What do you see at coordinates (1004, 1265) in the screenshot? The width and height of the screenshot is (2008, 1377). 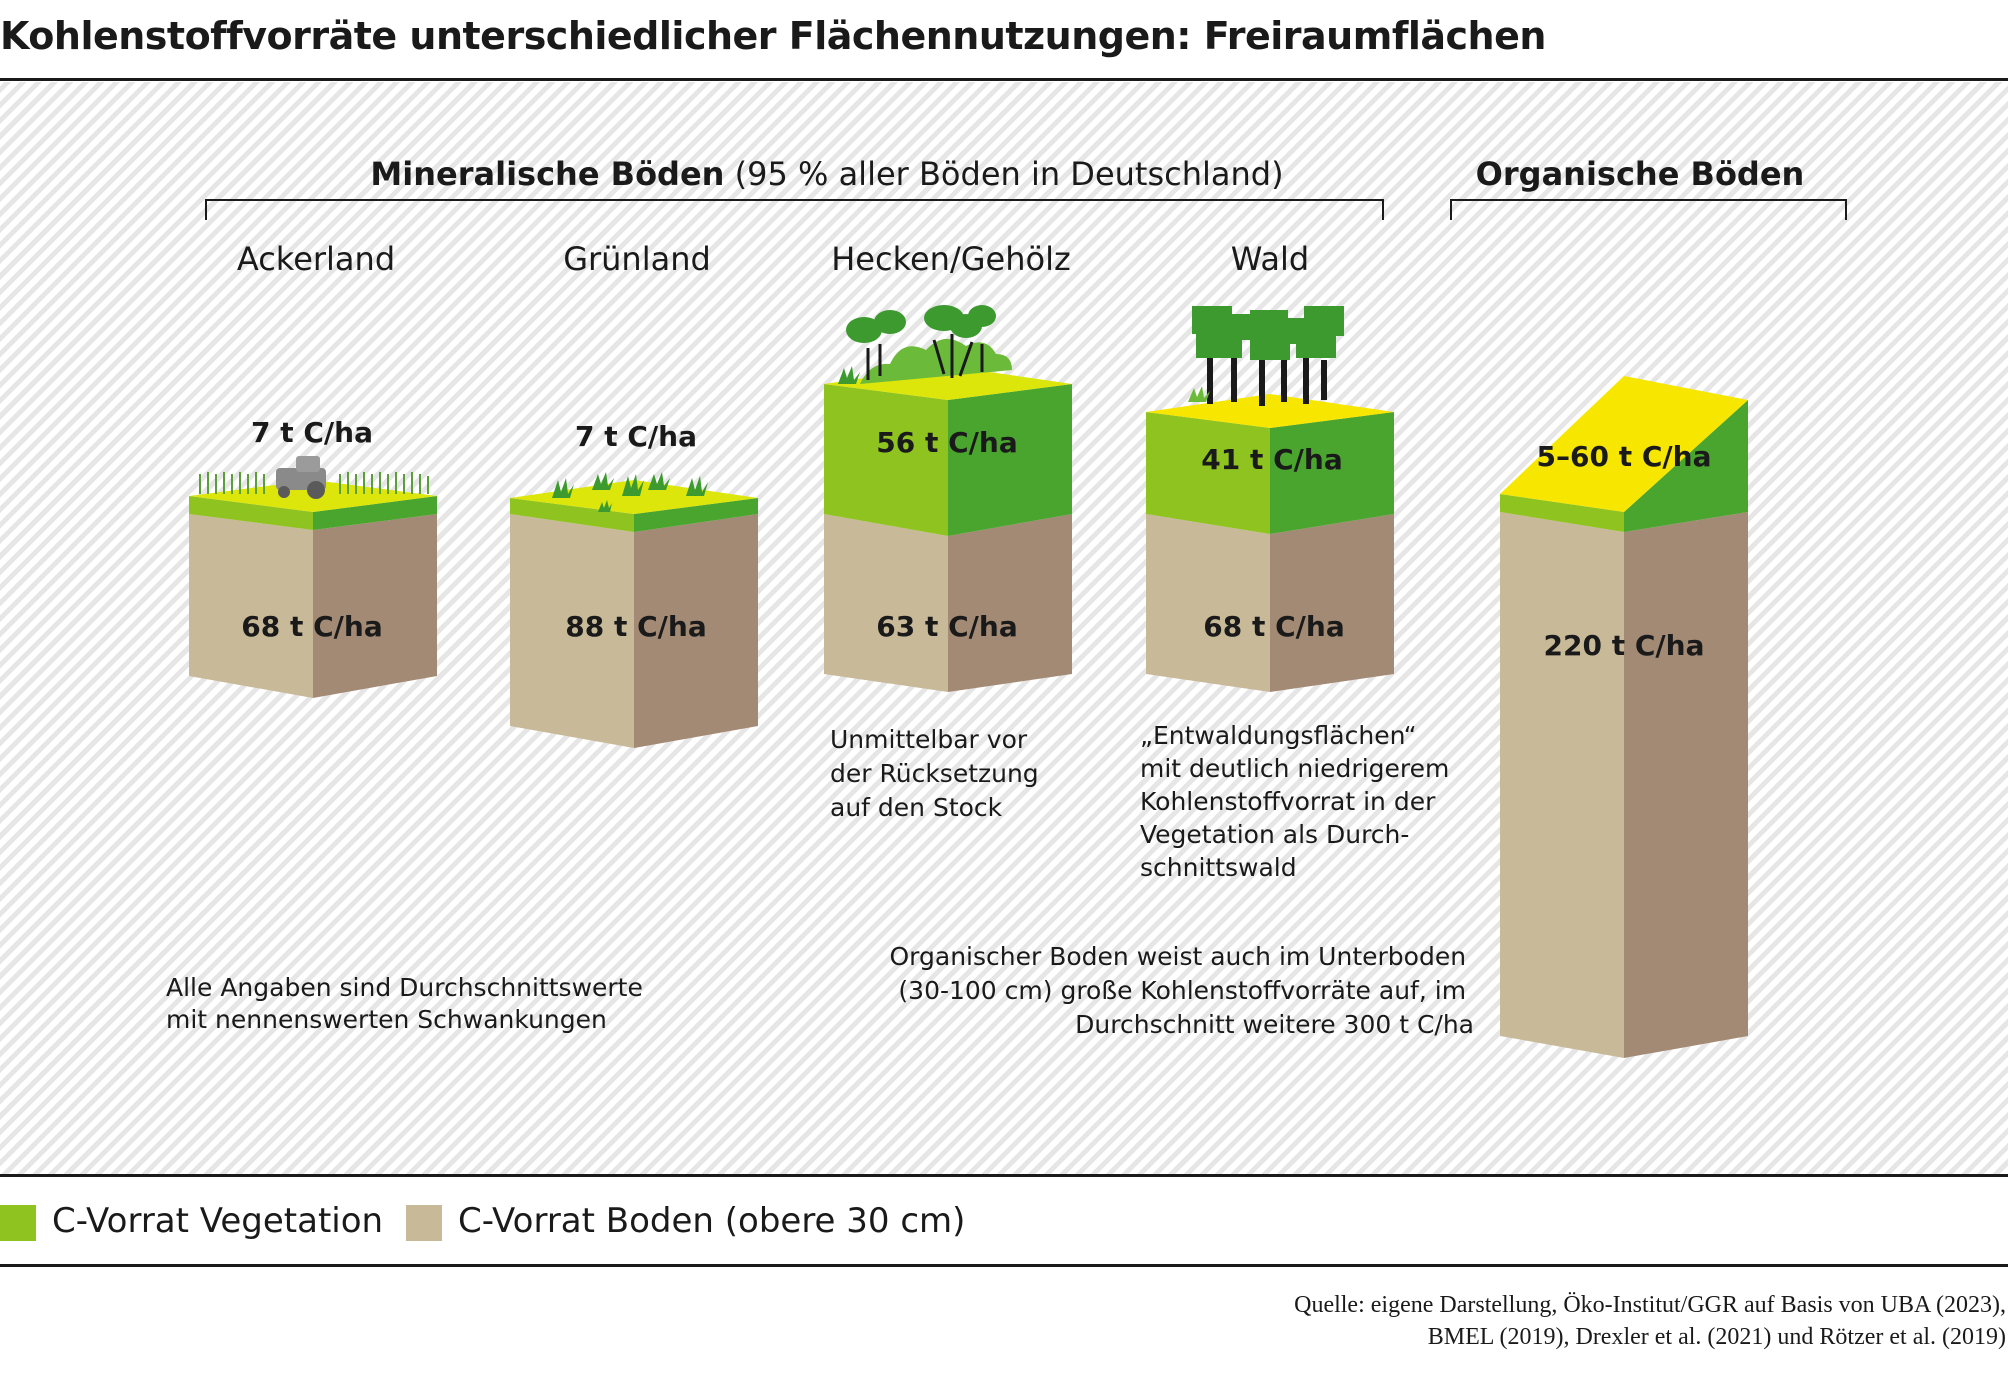 I see `legend-rule-bottom` at bounding box center [1004, 1265].